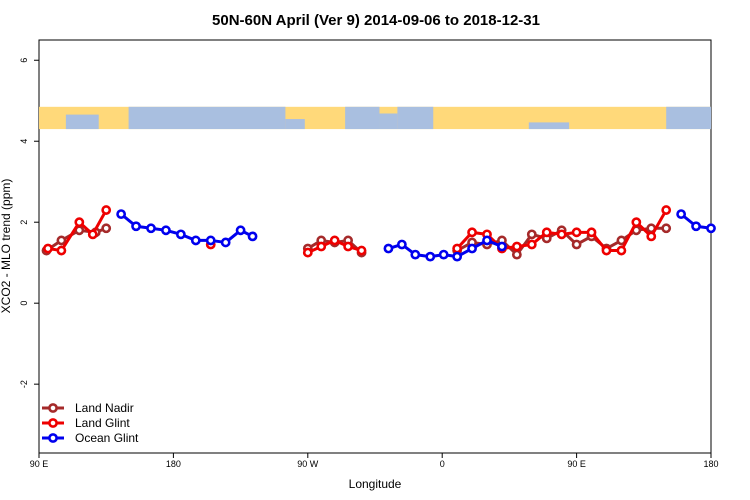  I want to click on x-axis-label: Longitude, so click(375, 484).